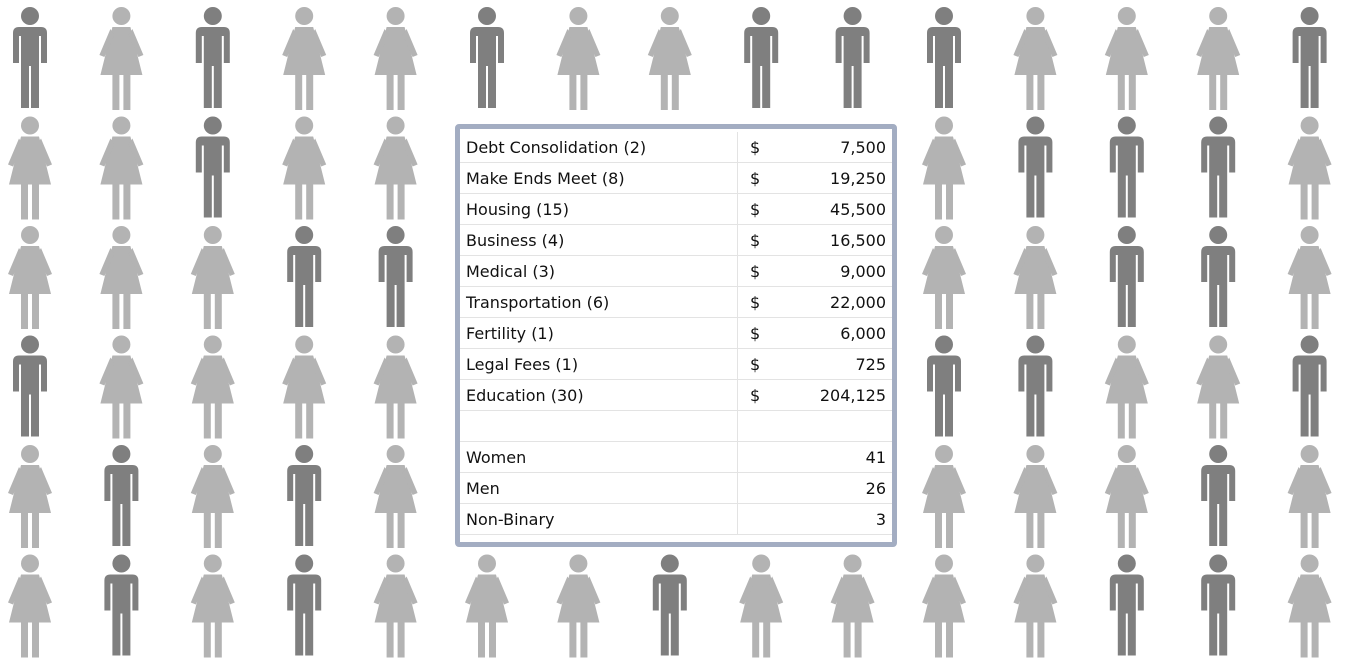 This screenshot has width=1353, height=666. Describe the element at coordinates (599, 488) in the screenshot. I see `cell: Men` at that location.